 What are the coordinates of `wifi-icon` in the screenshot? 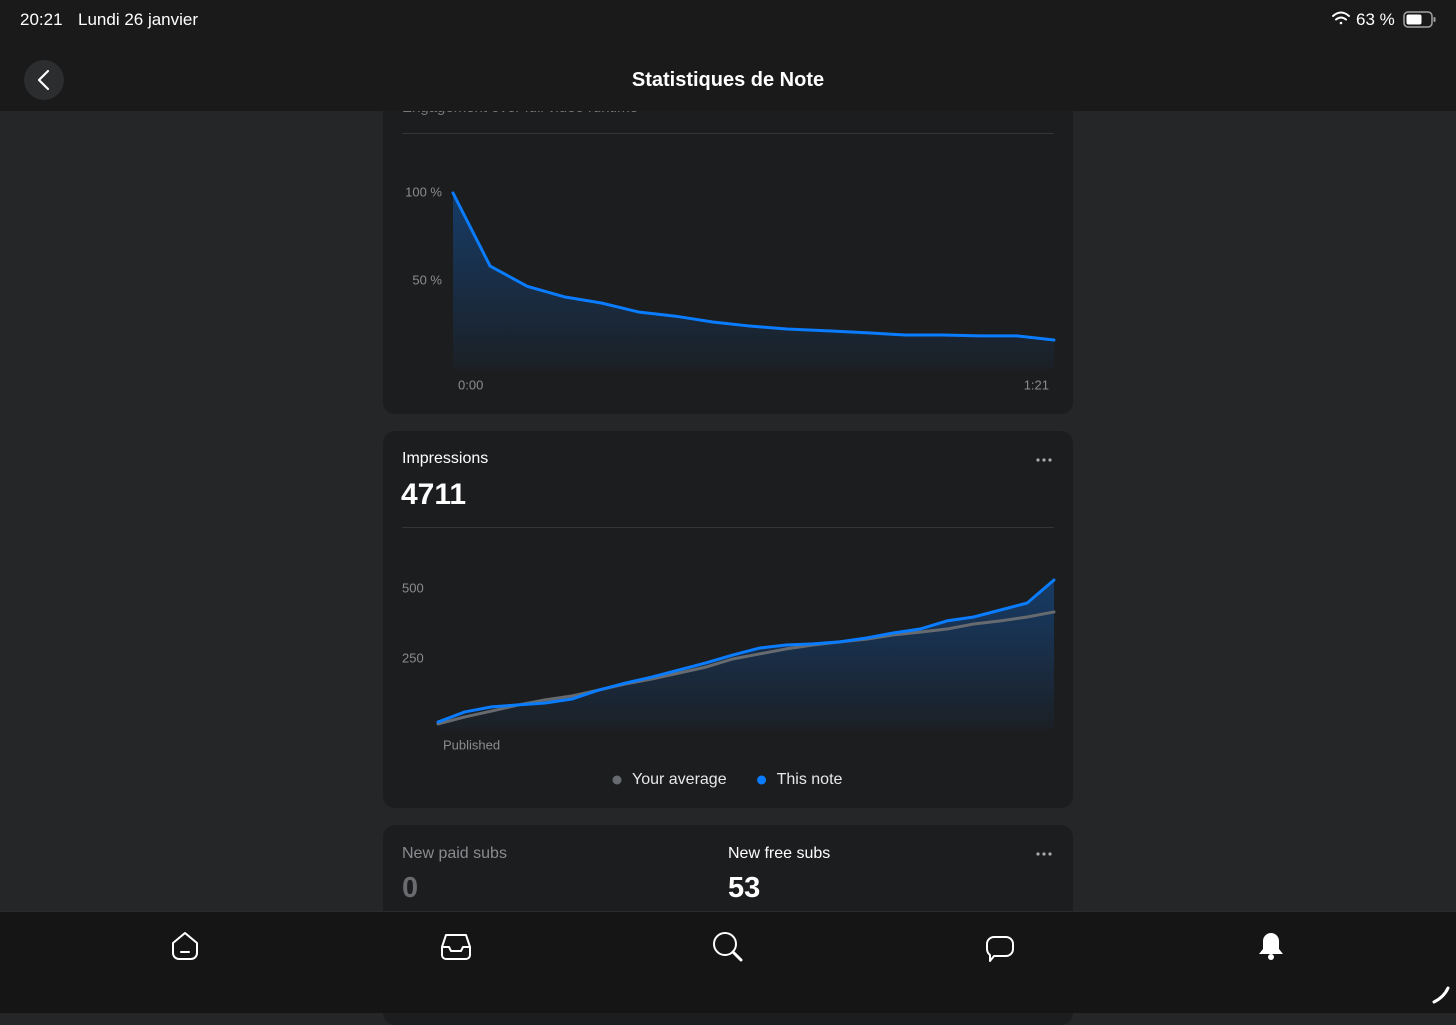 It's located at (1341, 18).